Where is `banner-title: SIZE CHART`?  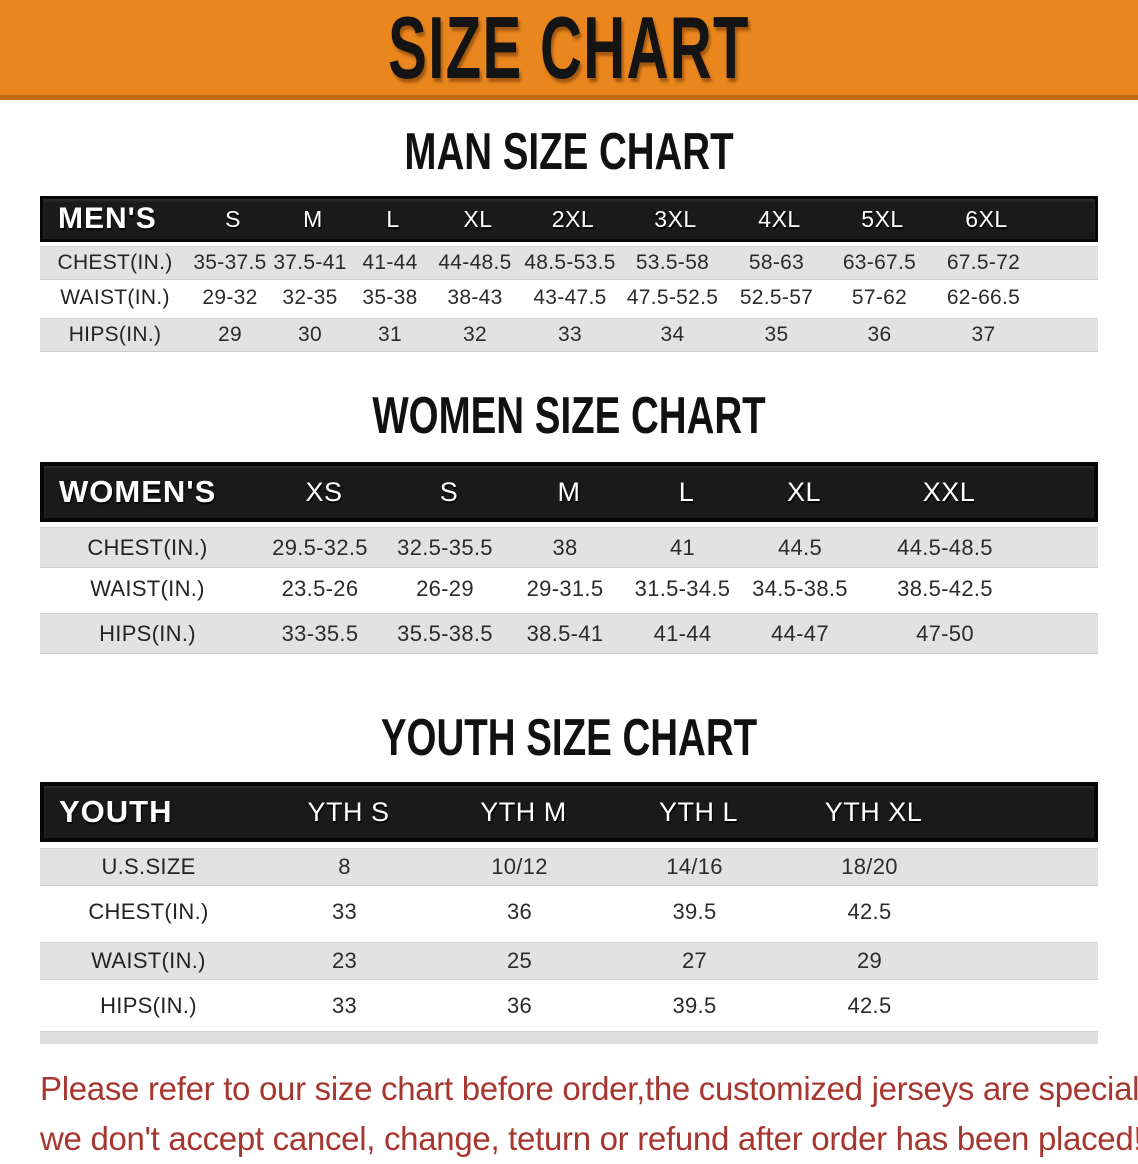 banner-title: SIZE CHART is located at coordinates (569, 48).